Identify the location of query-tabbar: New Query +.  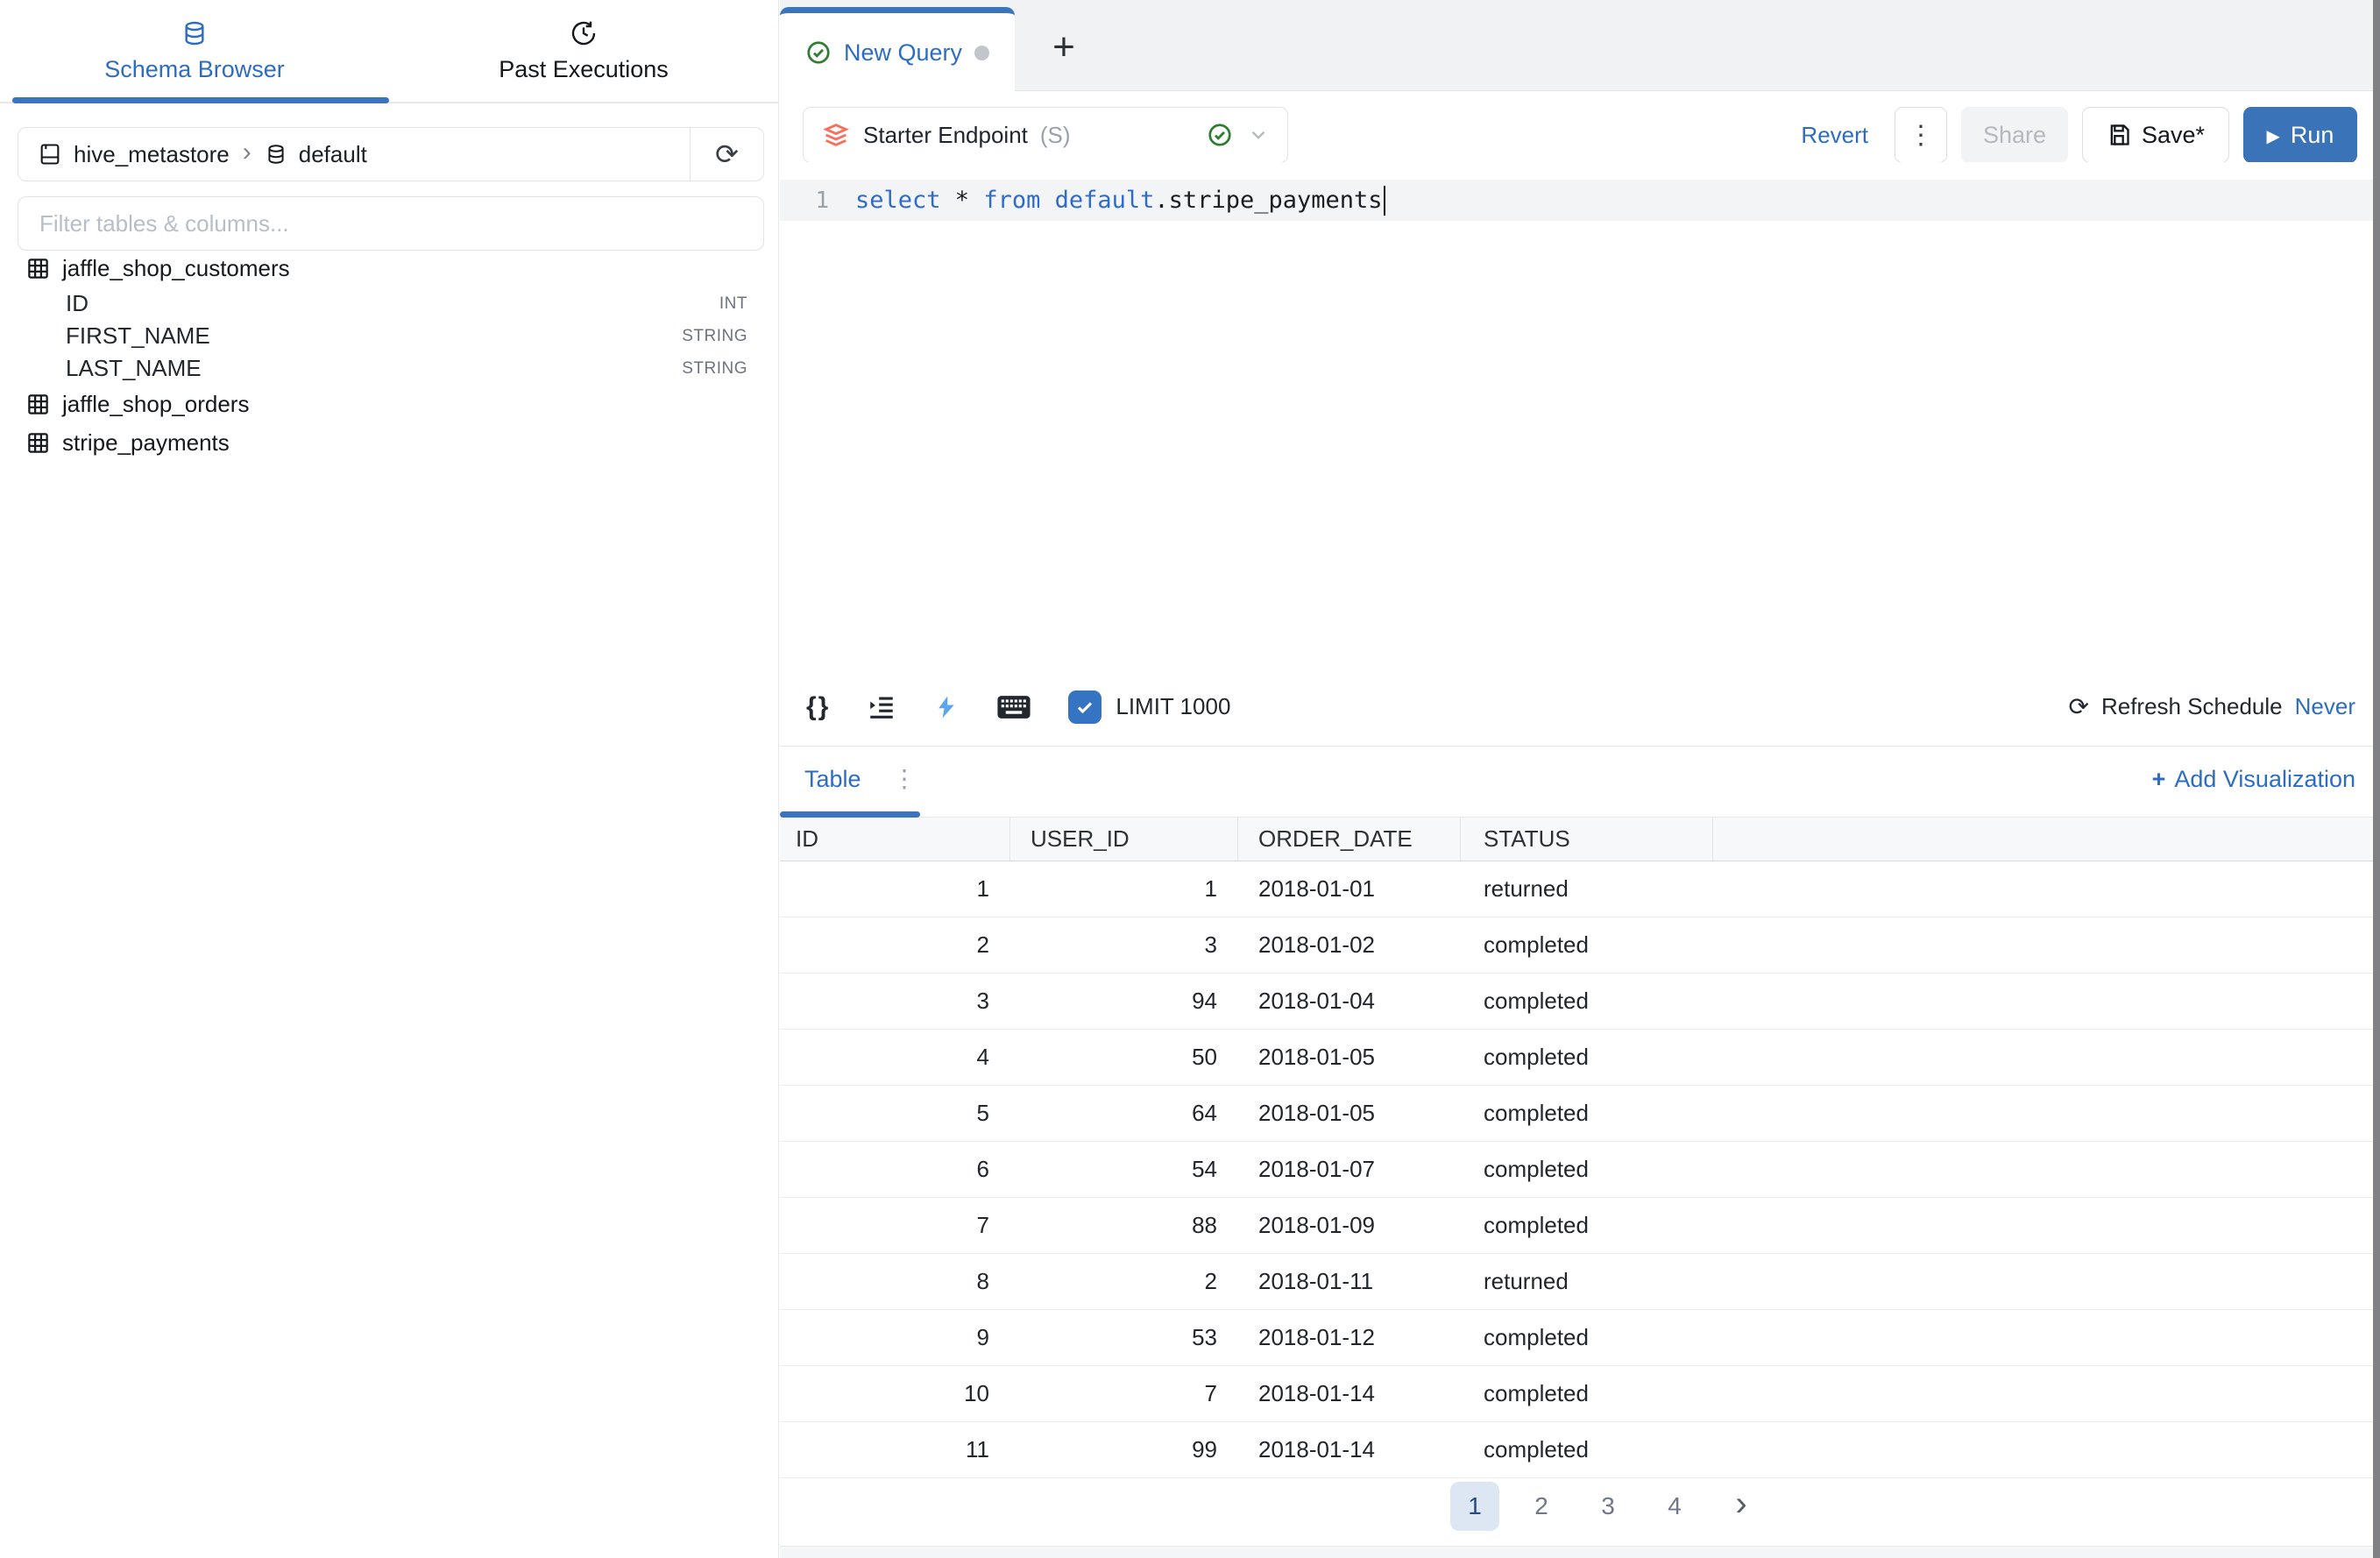
(1580, 46).